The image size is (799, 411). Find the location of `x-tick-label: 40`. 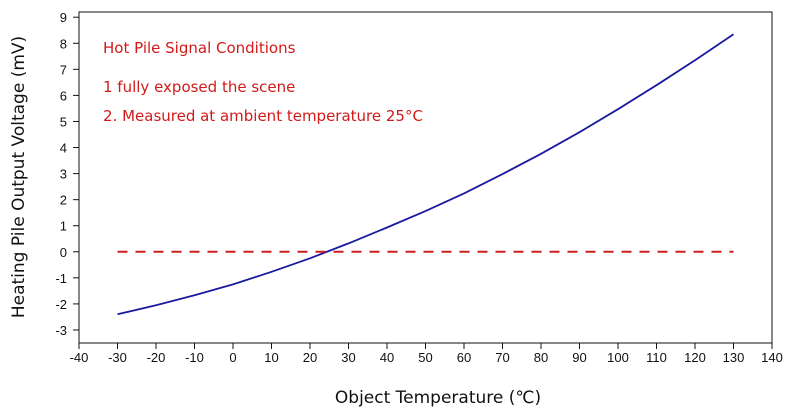

x-tick-label: 40 is located at coordinates (387, 357).